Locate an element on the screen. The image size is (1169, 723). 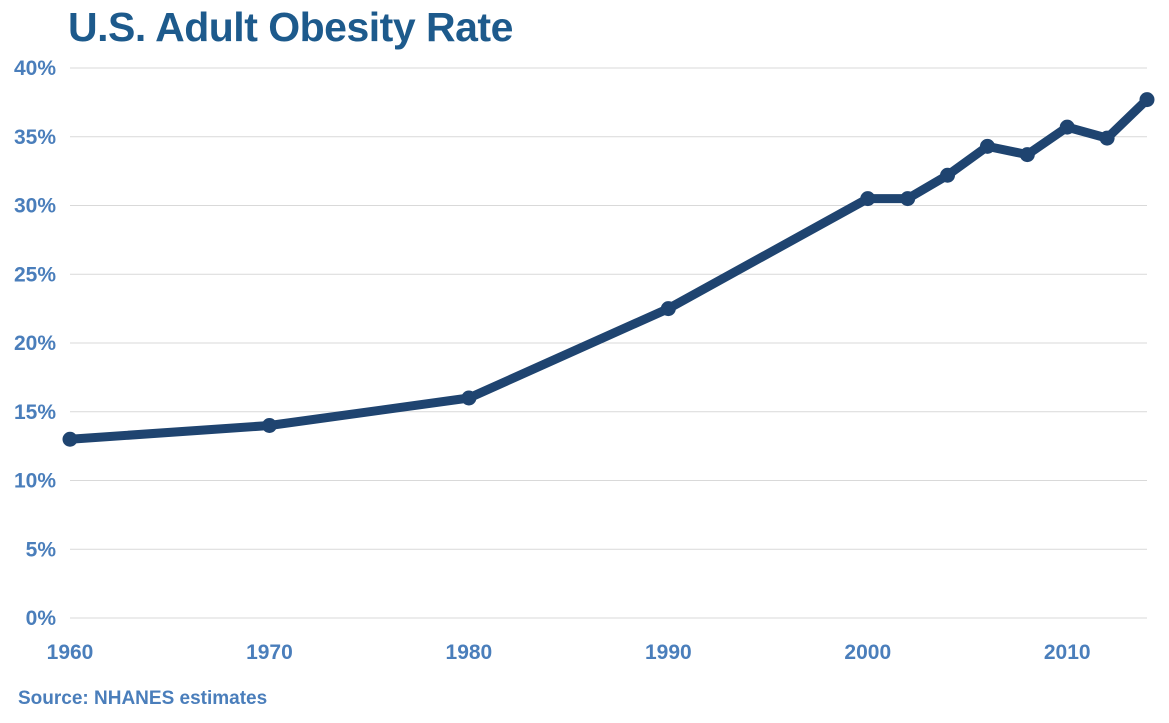
y-tick-label: 25% is located at coordinates (35, 274).